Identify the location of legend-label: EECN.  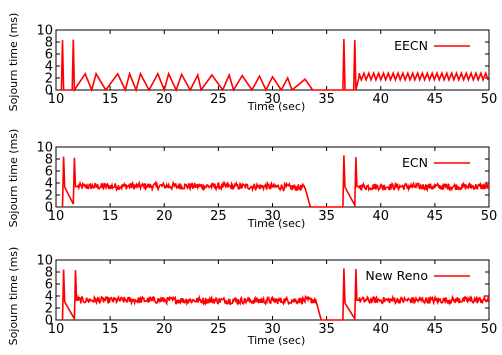
(411, 45).